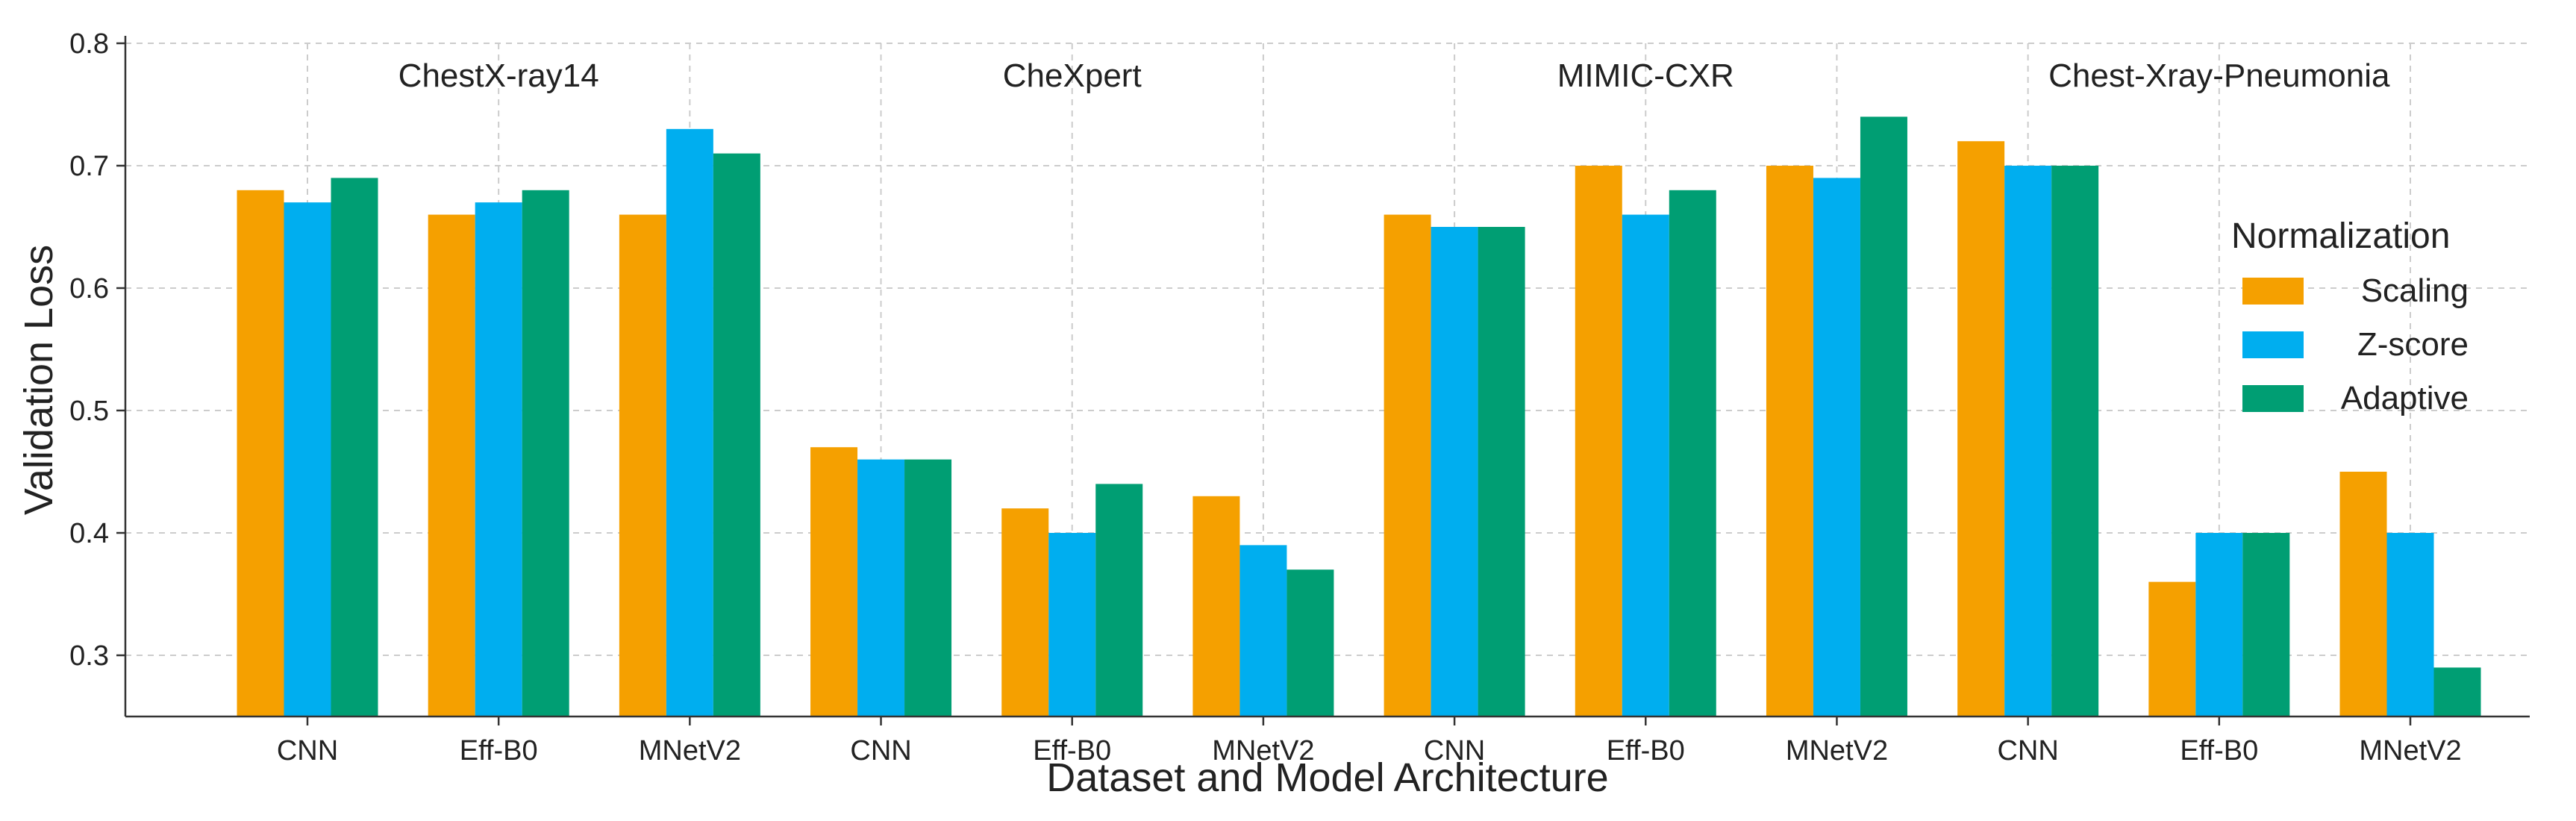  Describe the element at coordinates (2413, 344) in the screenshot. I see `legend-label: Z-score` at that location.